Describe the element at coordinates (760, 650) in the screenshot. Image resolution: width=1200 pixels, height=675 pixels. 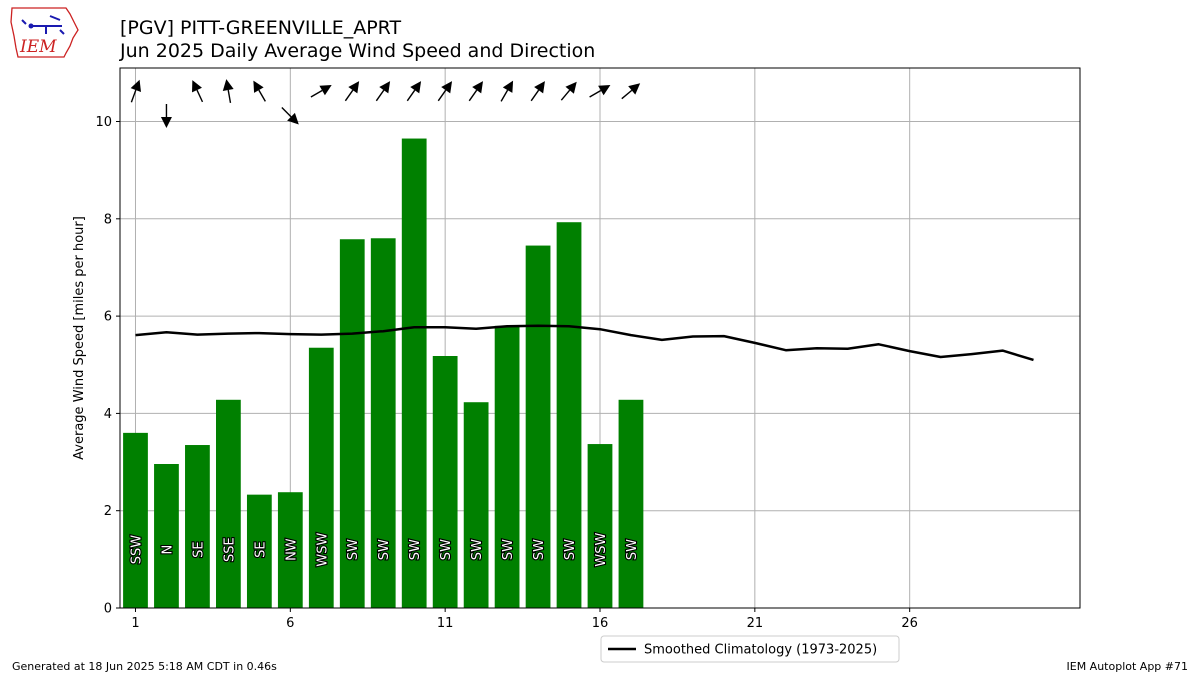
I see `legend-label: Smoothed Climatology (1973-2025)` at that location.